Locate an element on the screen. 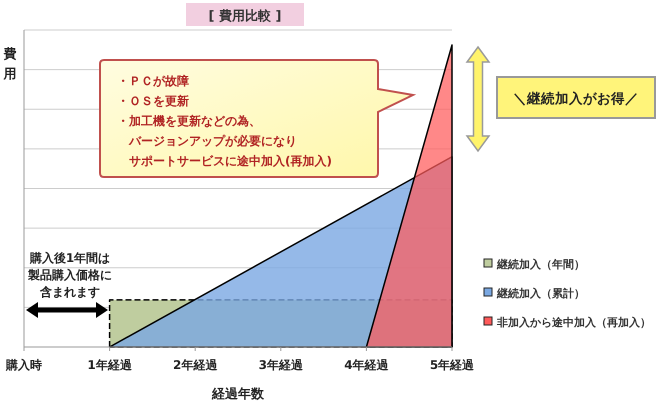  annotation: バージョンアップが必要になり is located at coordinates (212, 141).